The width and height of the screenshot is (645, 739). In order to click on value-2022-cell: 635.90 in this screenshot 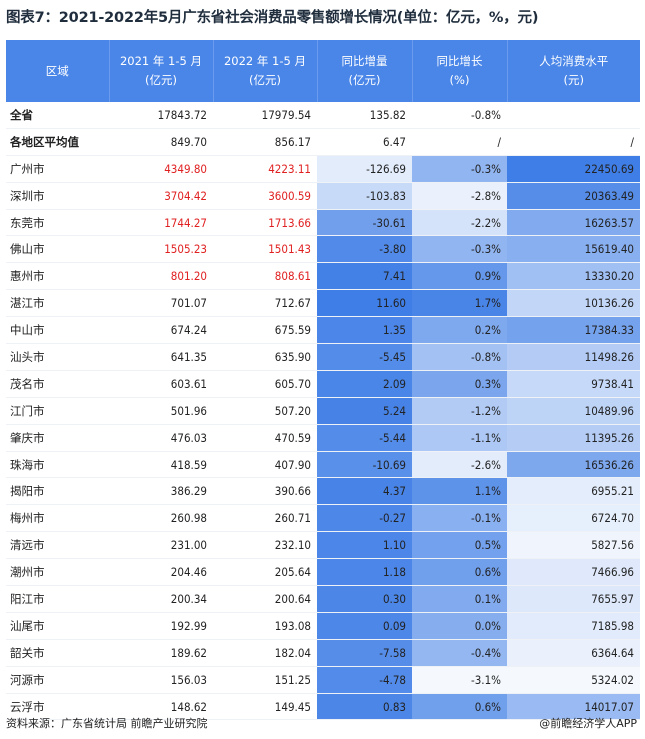, I will do `click(265, 357)`.